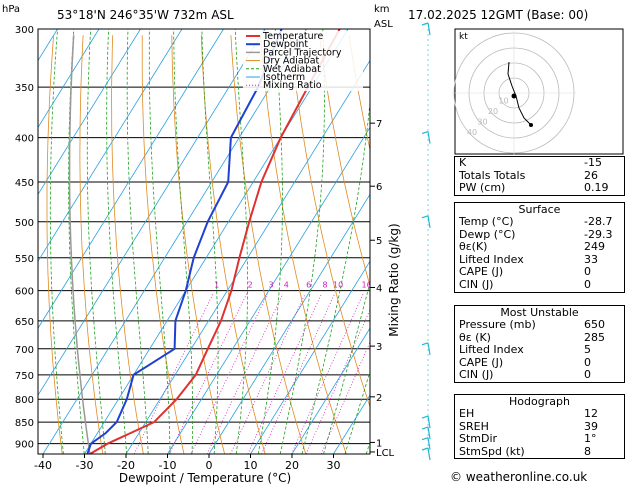 Image resolution: width=629 pixels, height=486 pixels. Describe the element at coordinates (514, 96) in the screenshot. I see `storm-motion-marker` at that location.